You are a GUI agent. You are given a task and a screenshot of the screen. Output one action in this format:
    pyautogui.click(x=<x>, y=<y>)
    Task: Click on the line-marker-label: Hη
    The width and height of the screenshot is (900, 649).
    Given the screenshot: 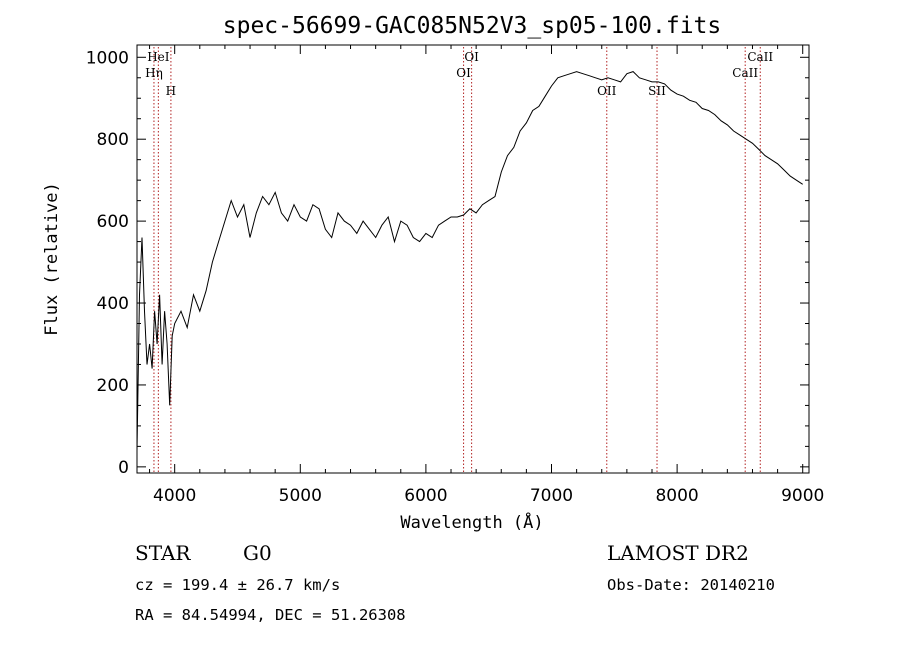 What is the action you would take?
    pyautogui.click(x=154, y=73)
    